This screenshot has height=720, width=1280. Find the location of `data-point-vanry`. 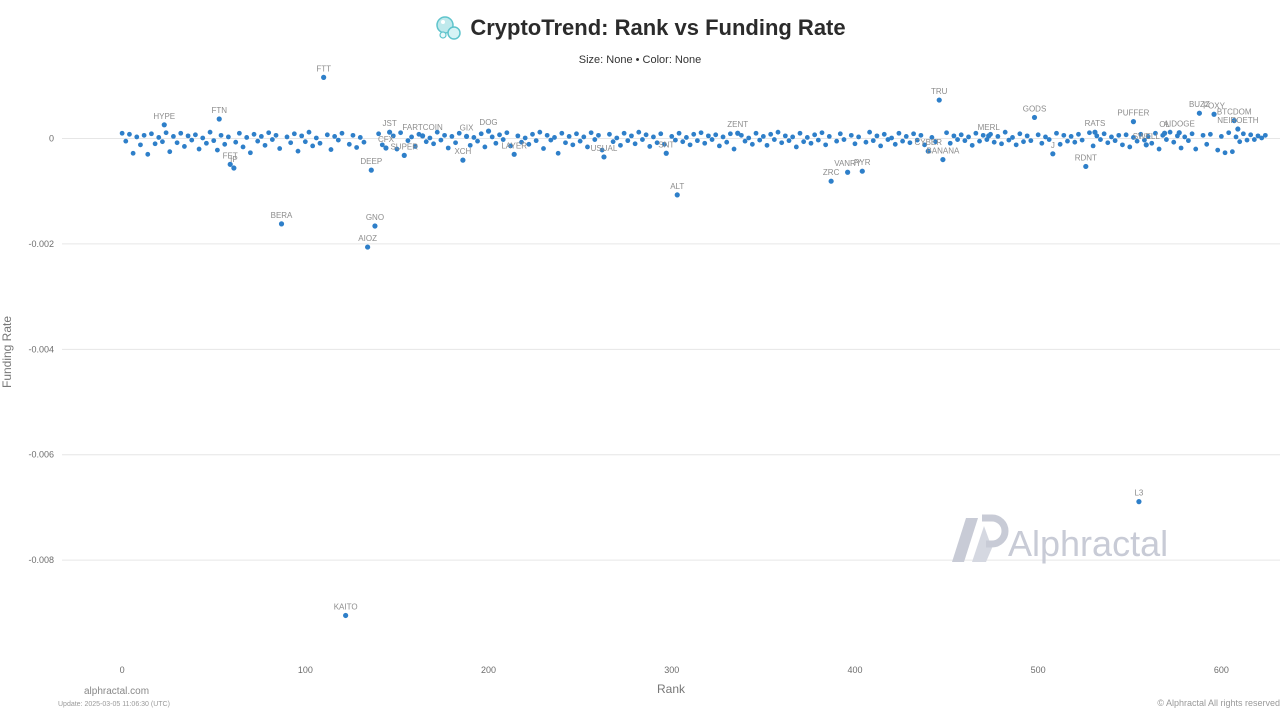

data-point-vanry is located at coordinates (848, 172).